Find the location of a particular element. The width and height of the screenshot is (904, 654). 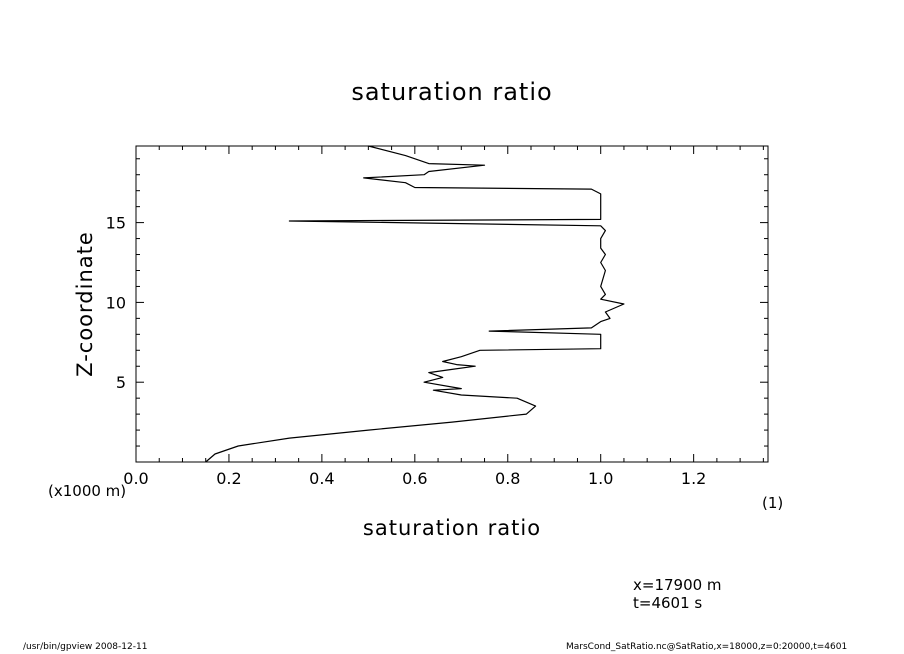

x-axis-unit: (1) is located at coordinates (773, 503).